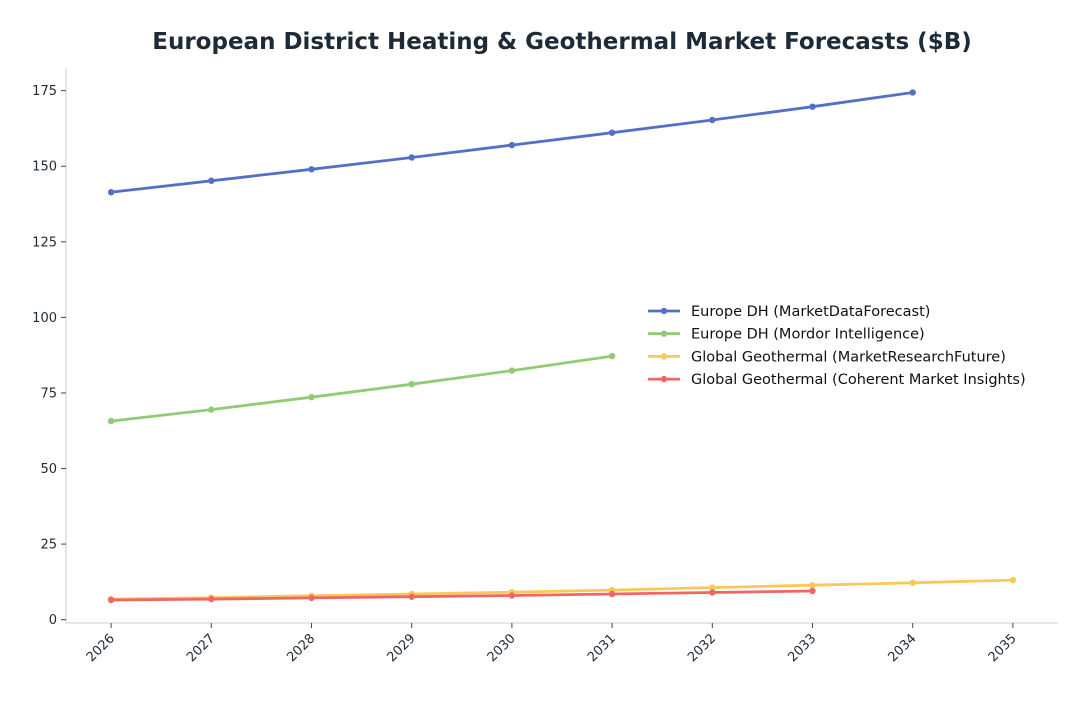 The height and width of the screenshot is (701, 1088). What do you see at coordinates (552, 644) in the screenshot?
I see `x-axis: 2026 2027 2028 2029 2030 2031 2032 2033 2034 2035` at bounding box center [552, 644].